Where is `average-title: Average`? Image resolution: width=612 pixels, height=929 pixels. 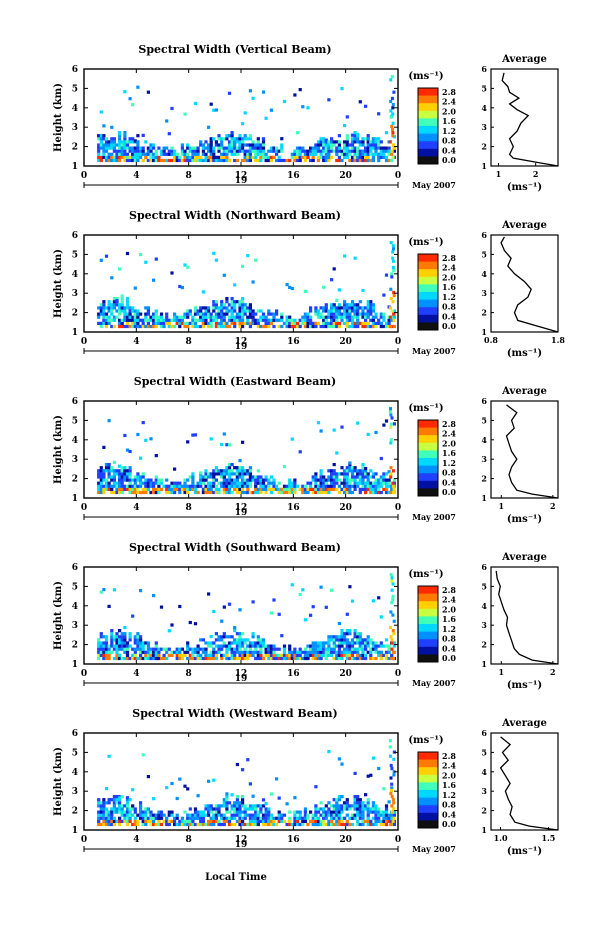 average-title: Average is located at coordinates (524, 59).